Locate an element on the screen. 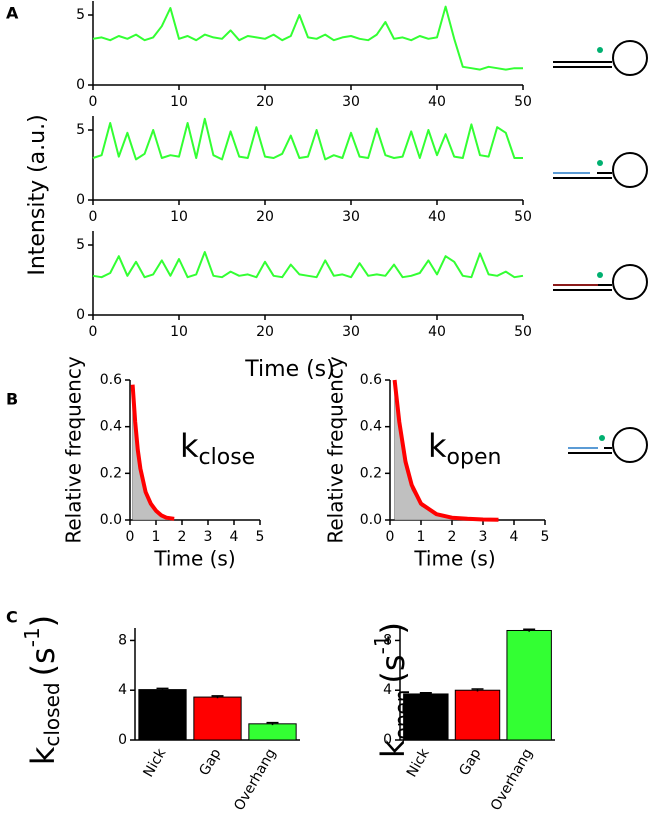  annotation-part: open is located at coordinates (474, 457).